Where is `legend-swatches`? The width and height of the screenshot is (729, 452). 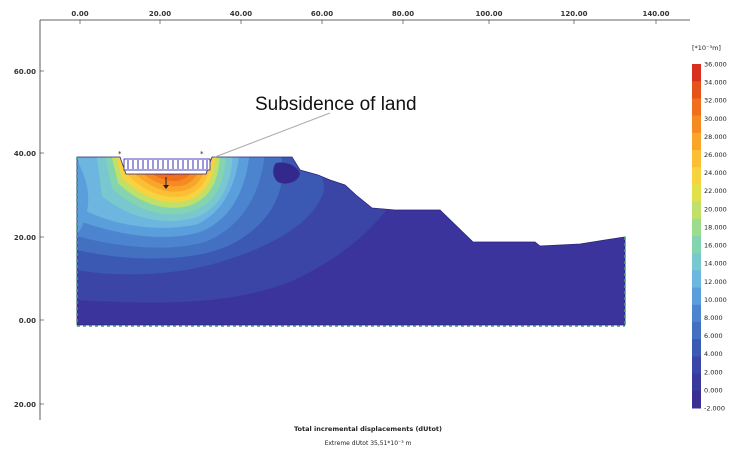
legend-swatches is located at coordinates (696, 236).